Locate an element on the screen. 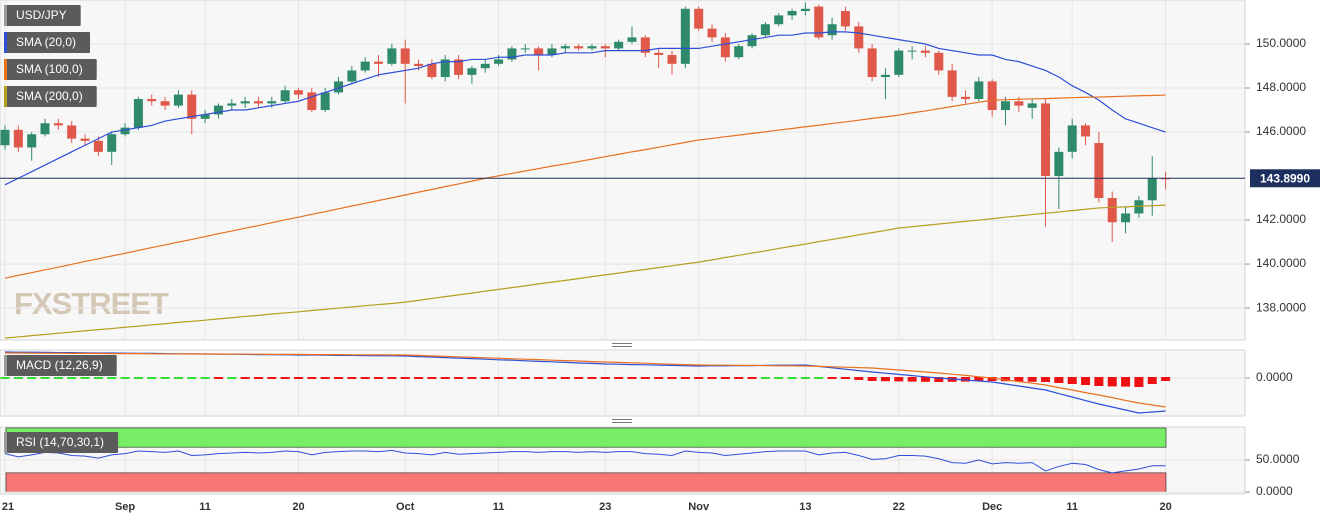 This screenshot has width=1323, height=525. legend-box is located at coordinates (61, 442).